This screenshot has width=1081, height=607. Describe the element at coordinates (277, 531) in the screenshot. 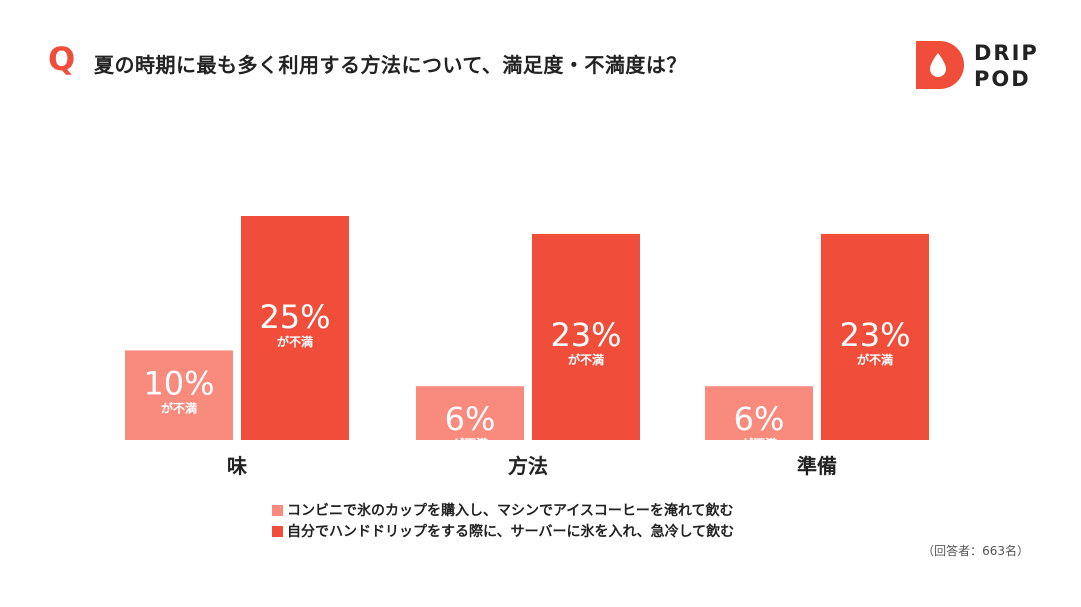

I see `legend-swatch-dark` at that location.